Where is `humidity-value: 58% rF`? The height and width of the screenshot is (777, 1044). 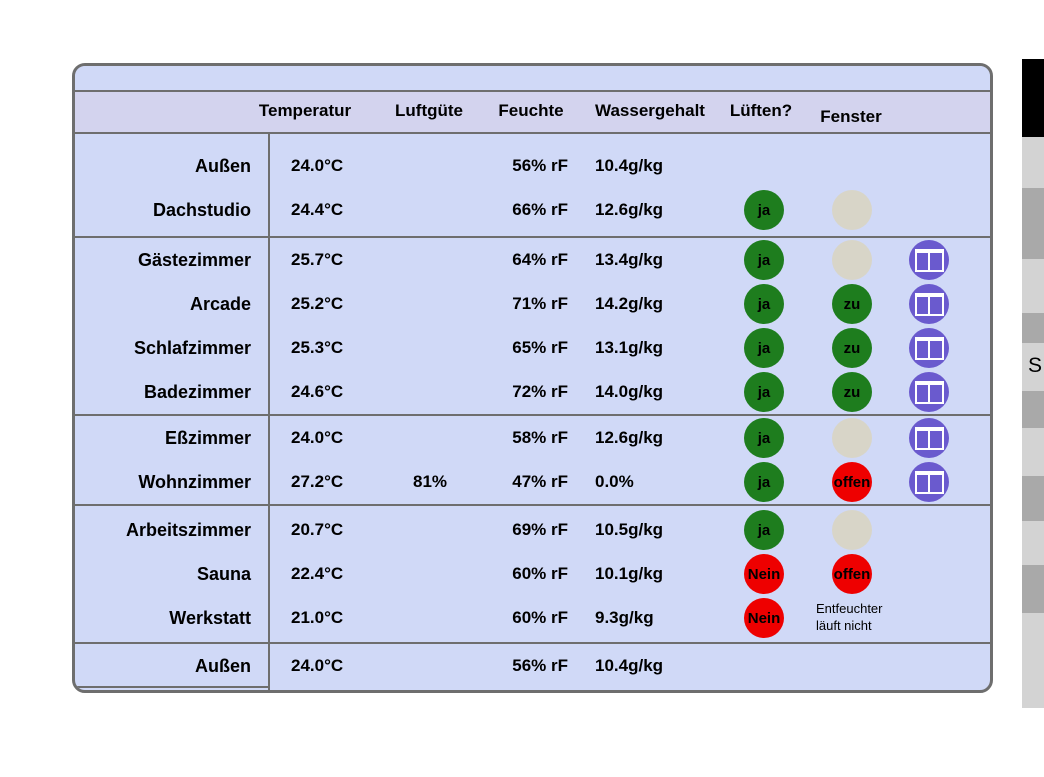 humidity-value: 58% rF is located at coordinates (540, 437).